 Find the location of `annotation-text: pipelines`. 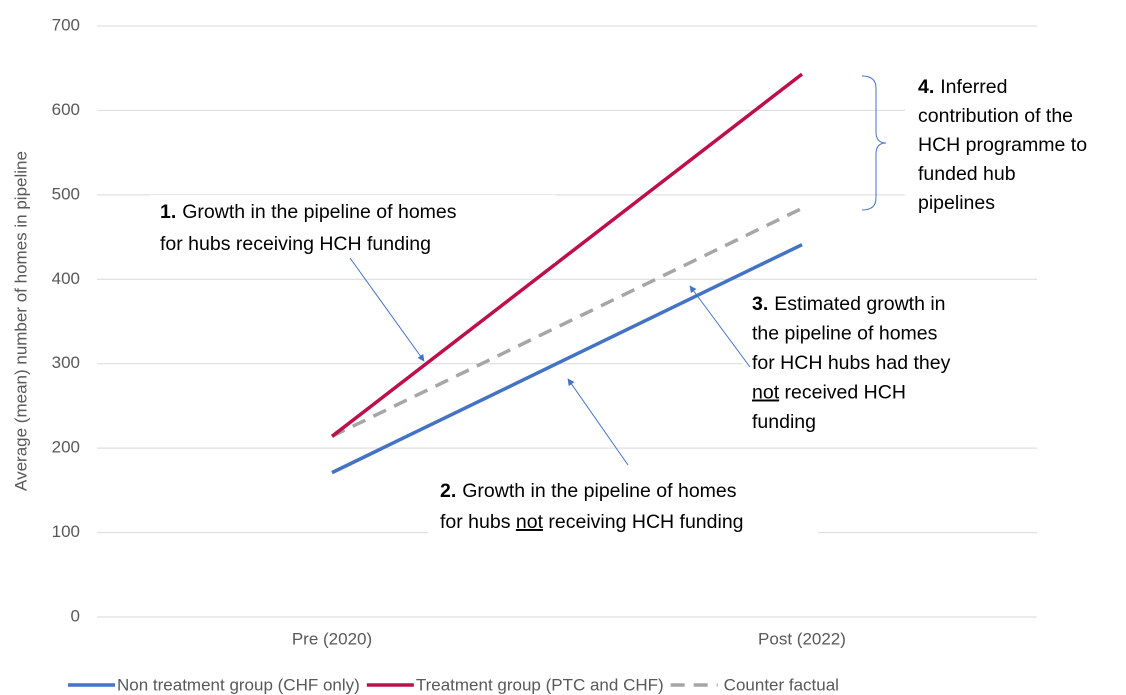

annotation-text: pipelines is located at coordinates (956, 203).